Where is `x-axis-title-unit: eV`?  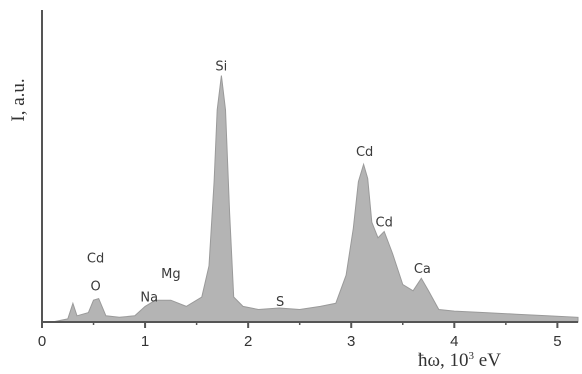
x-axis-title-unit: eV is located at coordinates (487, 360).